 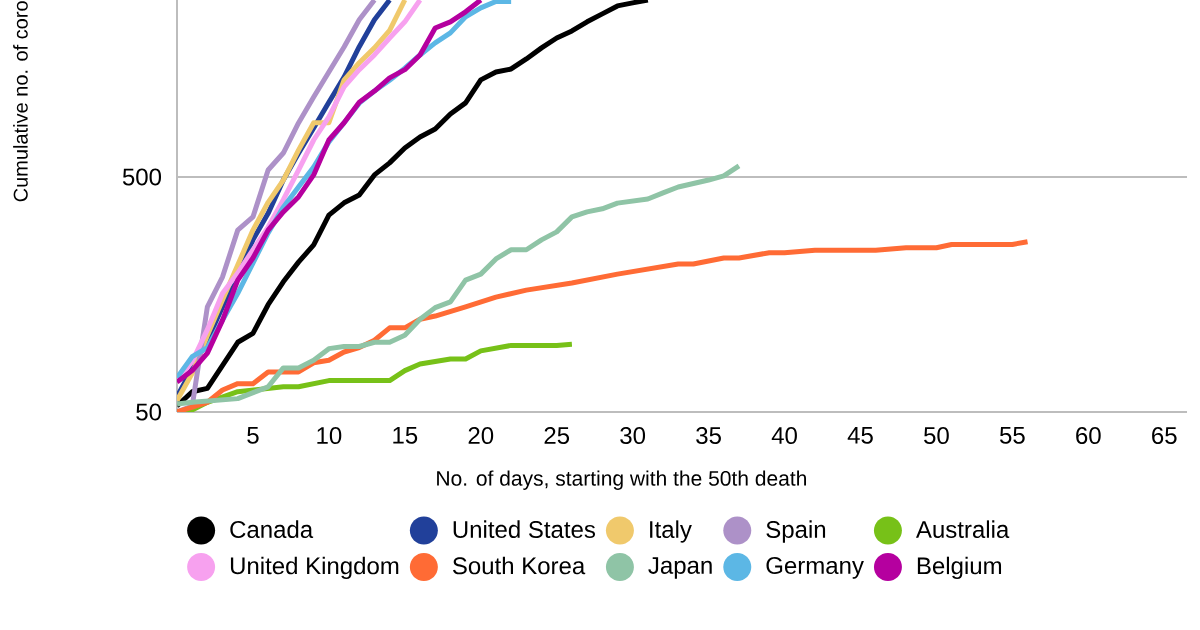 I want to click on x-tick-label: 50, so click(x=936, y=436).